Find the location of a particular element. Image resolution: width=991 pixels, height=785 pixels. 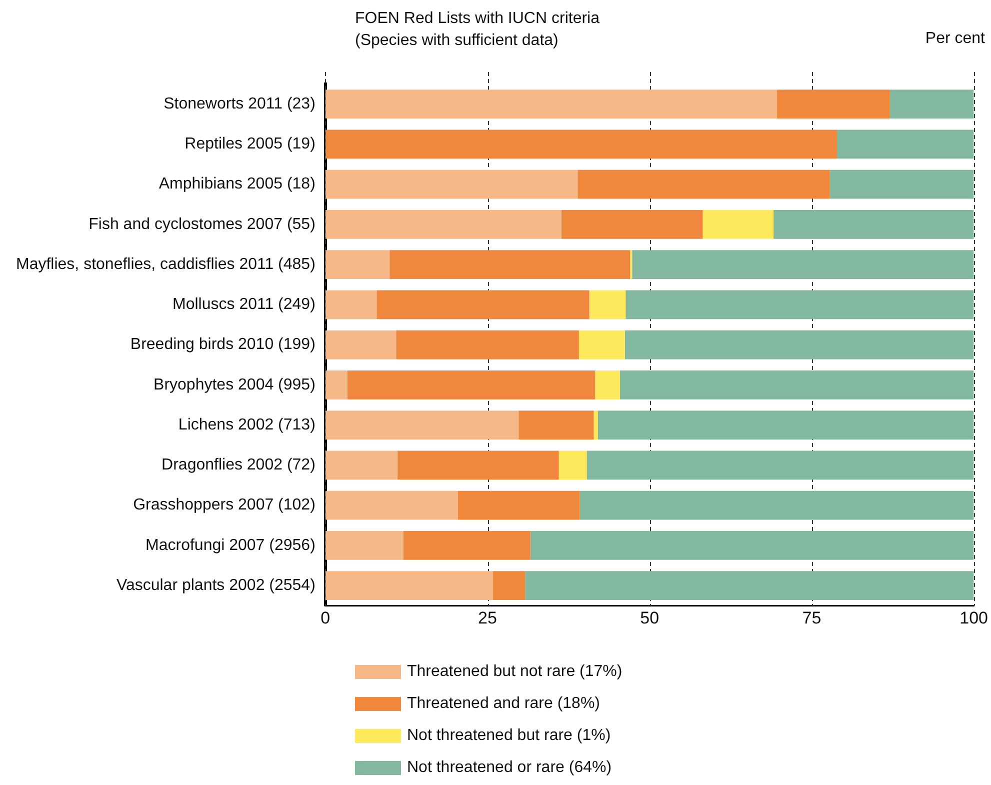

y-tick-label: Breeding birds 2010 (199) is located at coordinates (223, 345).